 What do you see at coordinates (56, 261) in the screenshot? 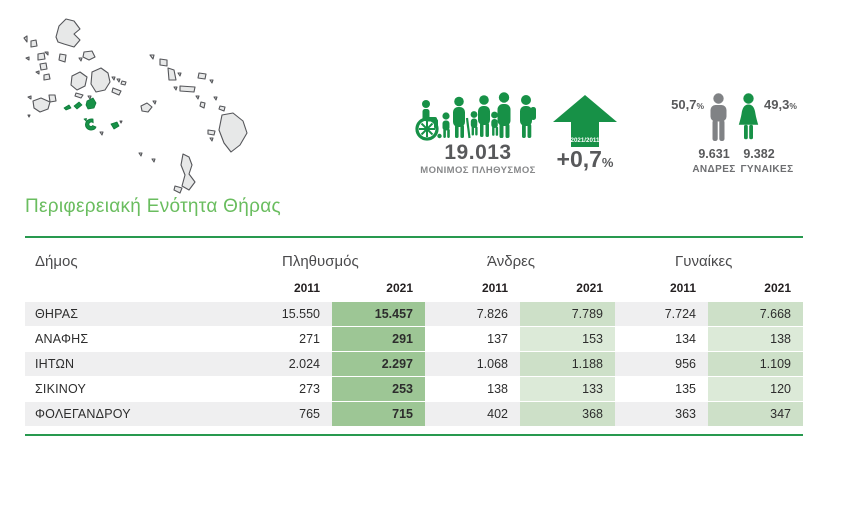
I see `column-header-municipality: Δήμος` at bounding box center [56, 261].